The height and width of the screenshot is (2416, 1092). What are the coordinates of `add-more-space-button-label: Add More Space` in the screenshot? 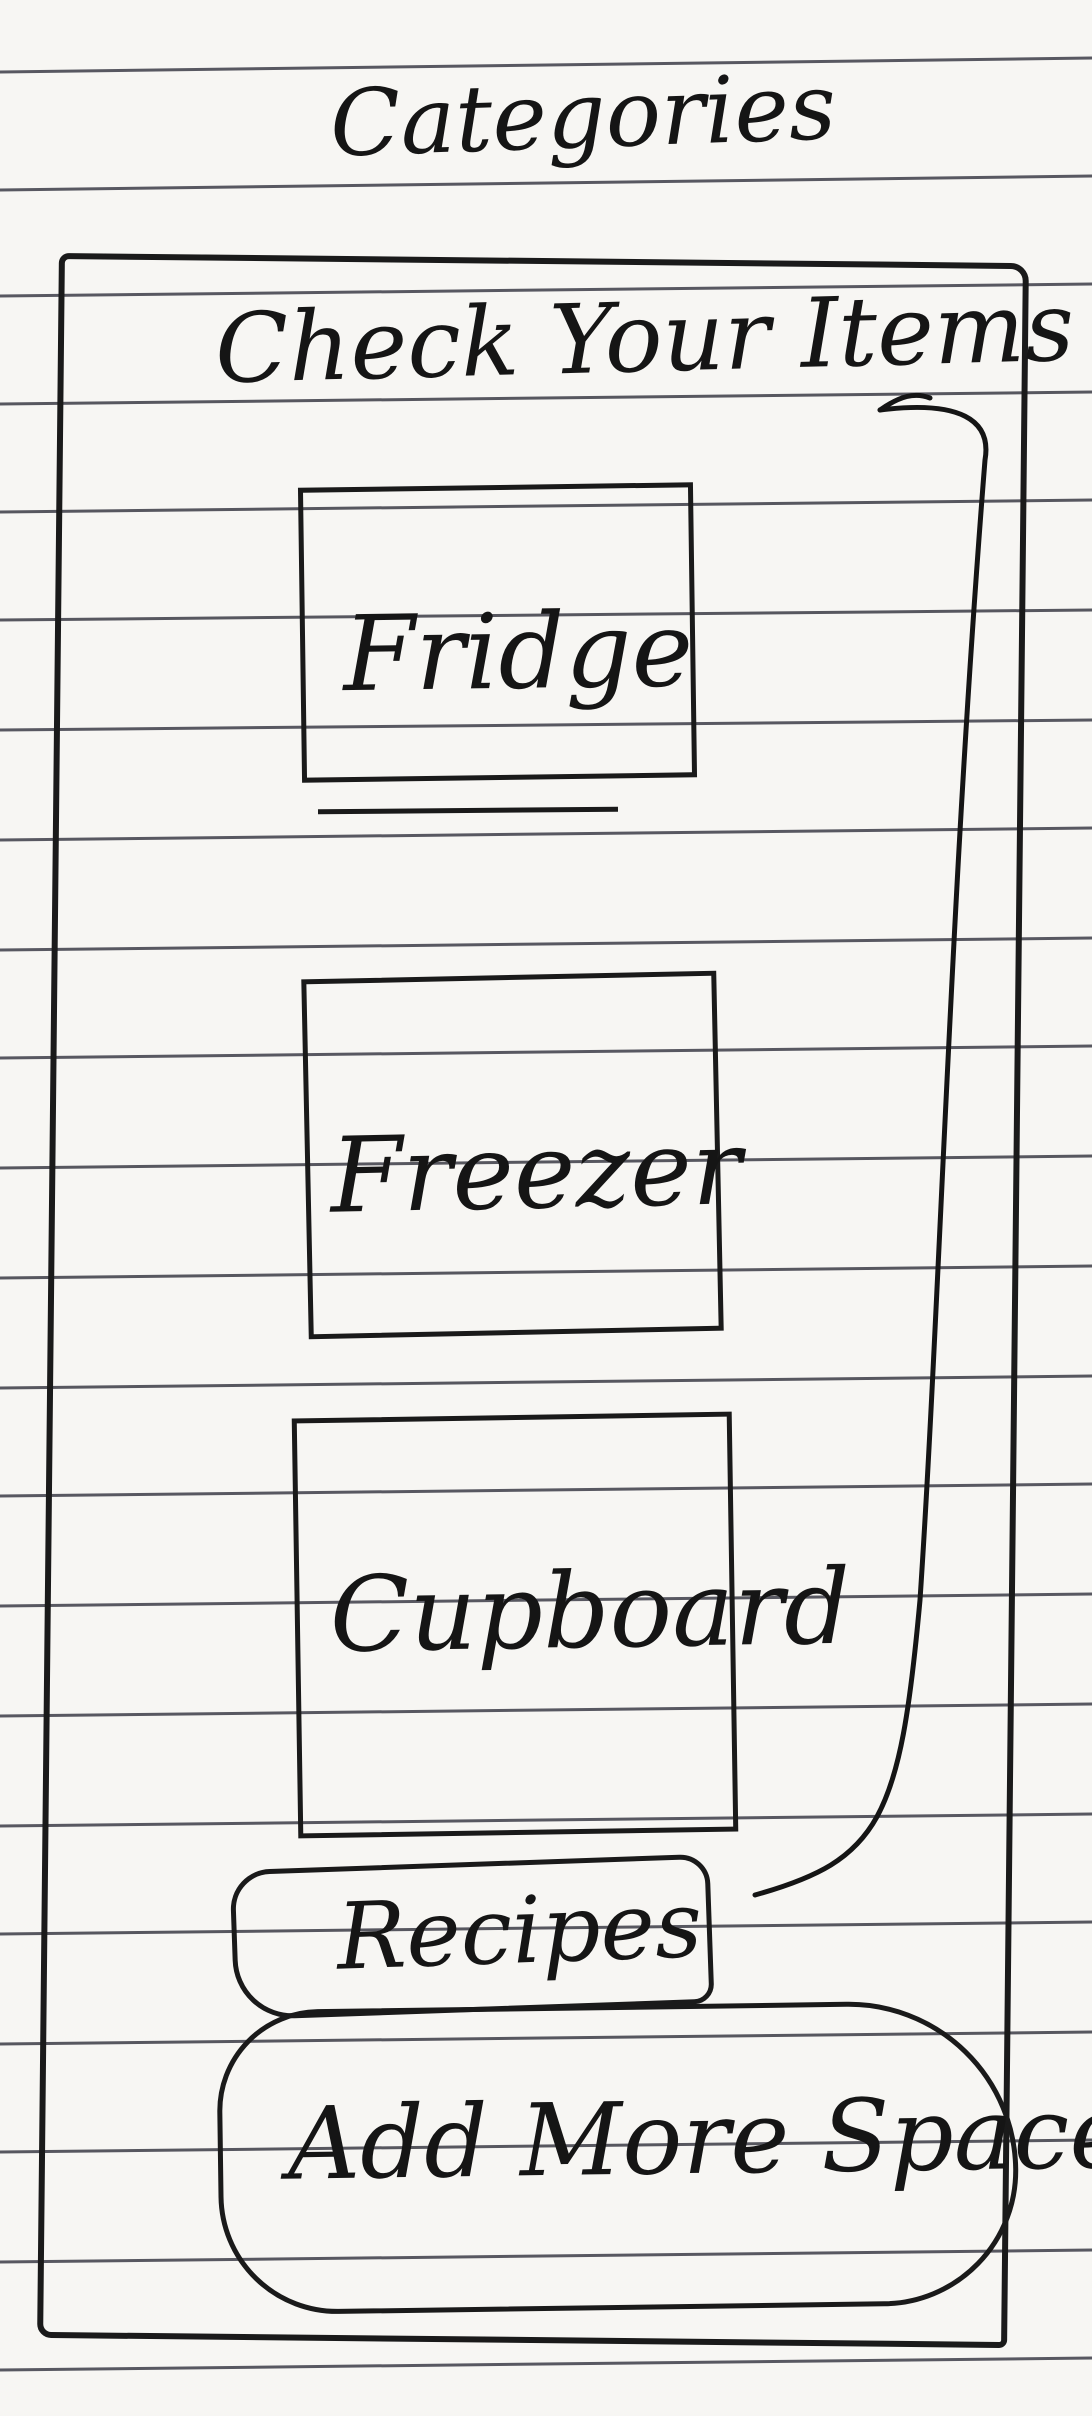 It's located at (689, 2138).